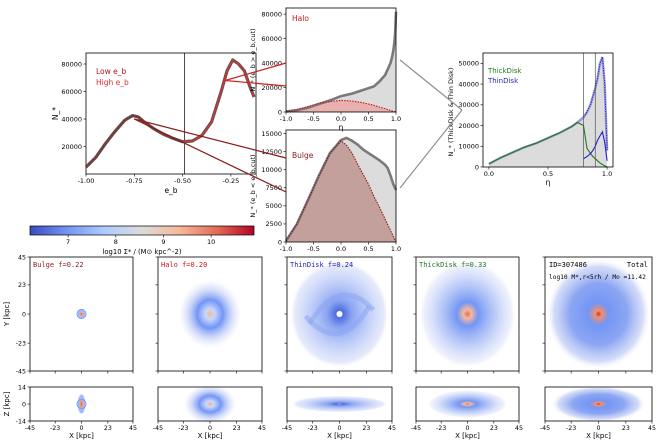  Describe the element at coordinates (133, 428) in the screenshot. I see `bulge-edge-x-tick-label: 45` at that location.